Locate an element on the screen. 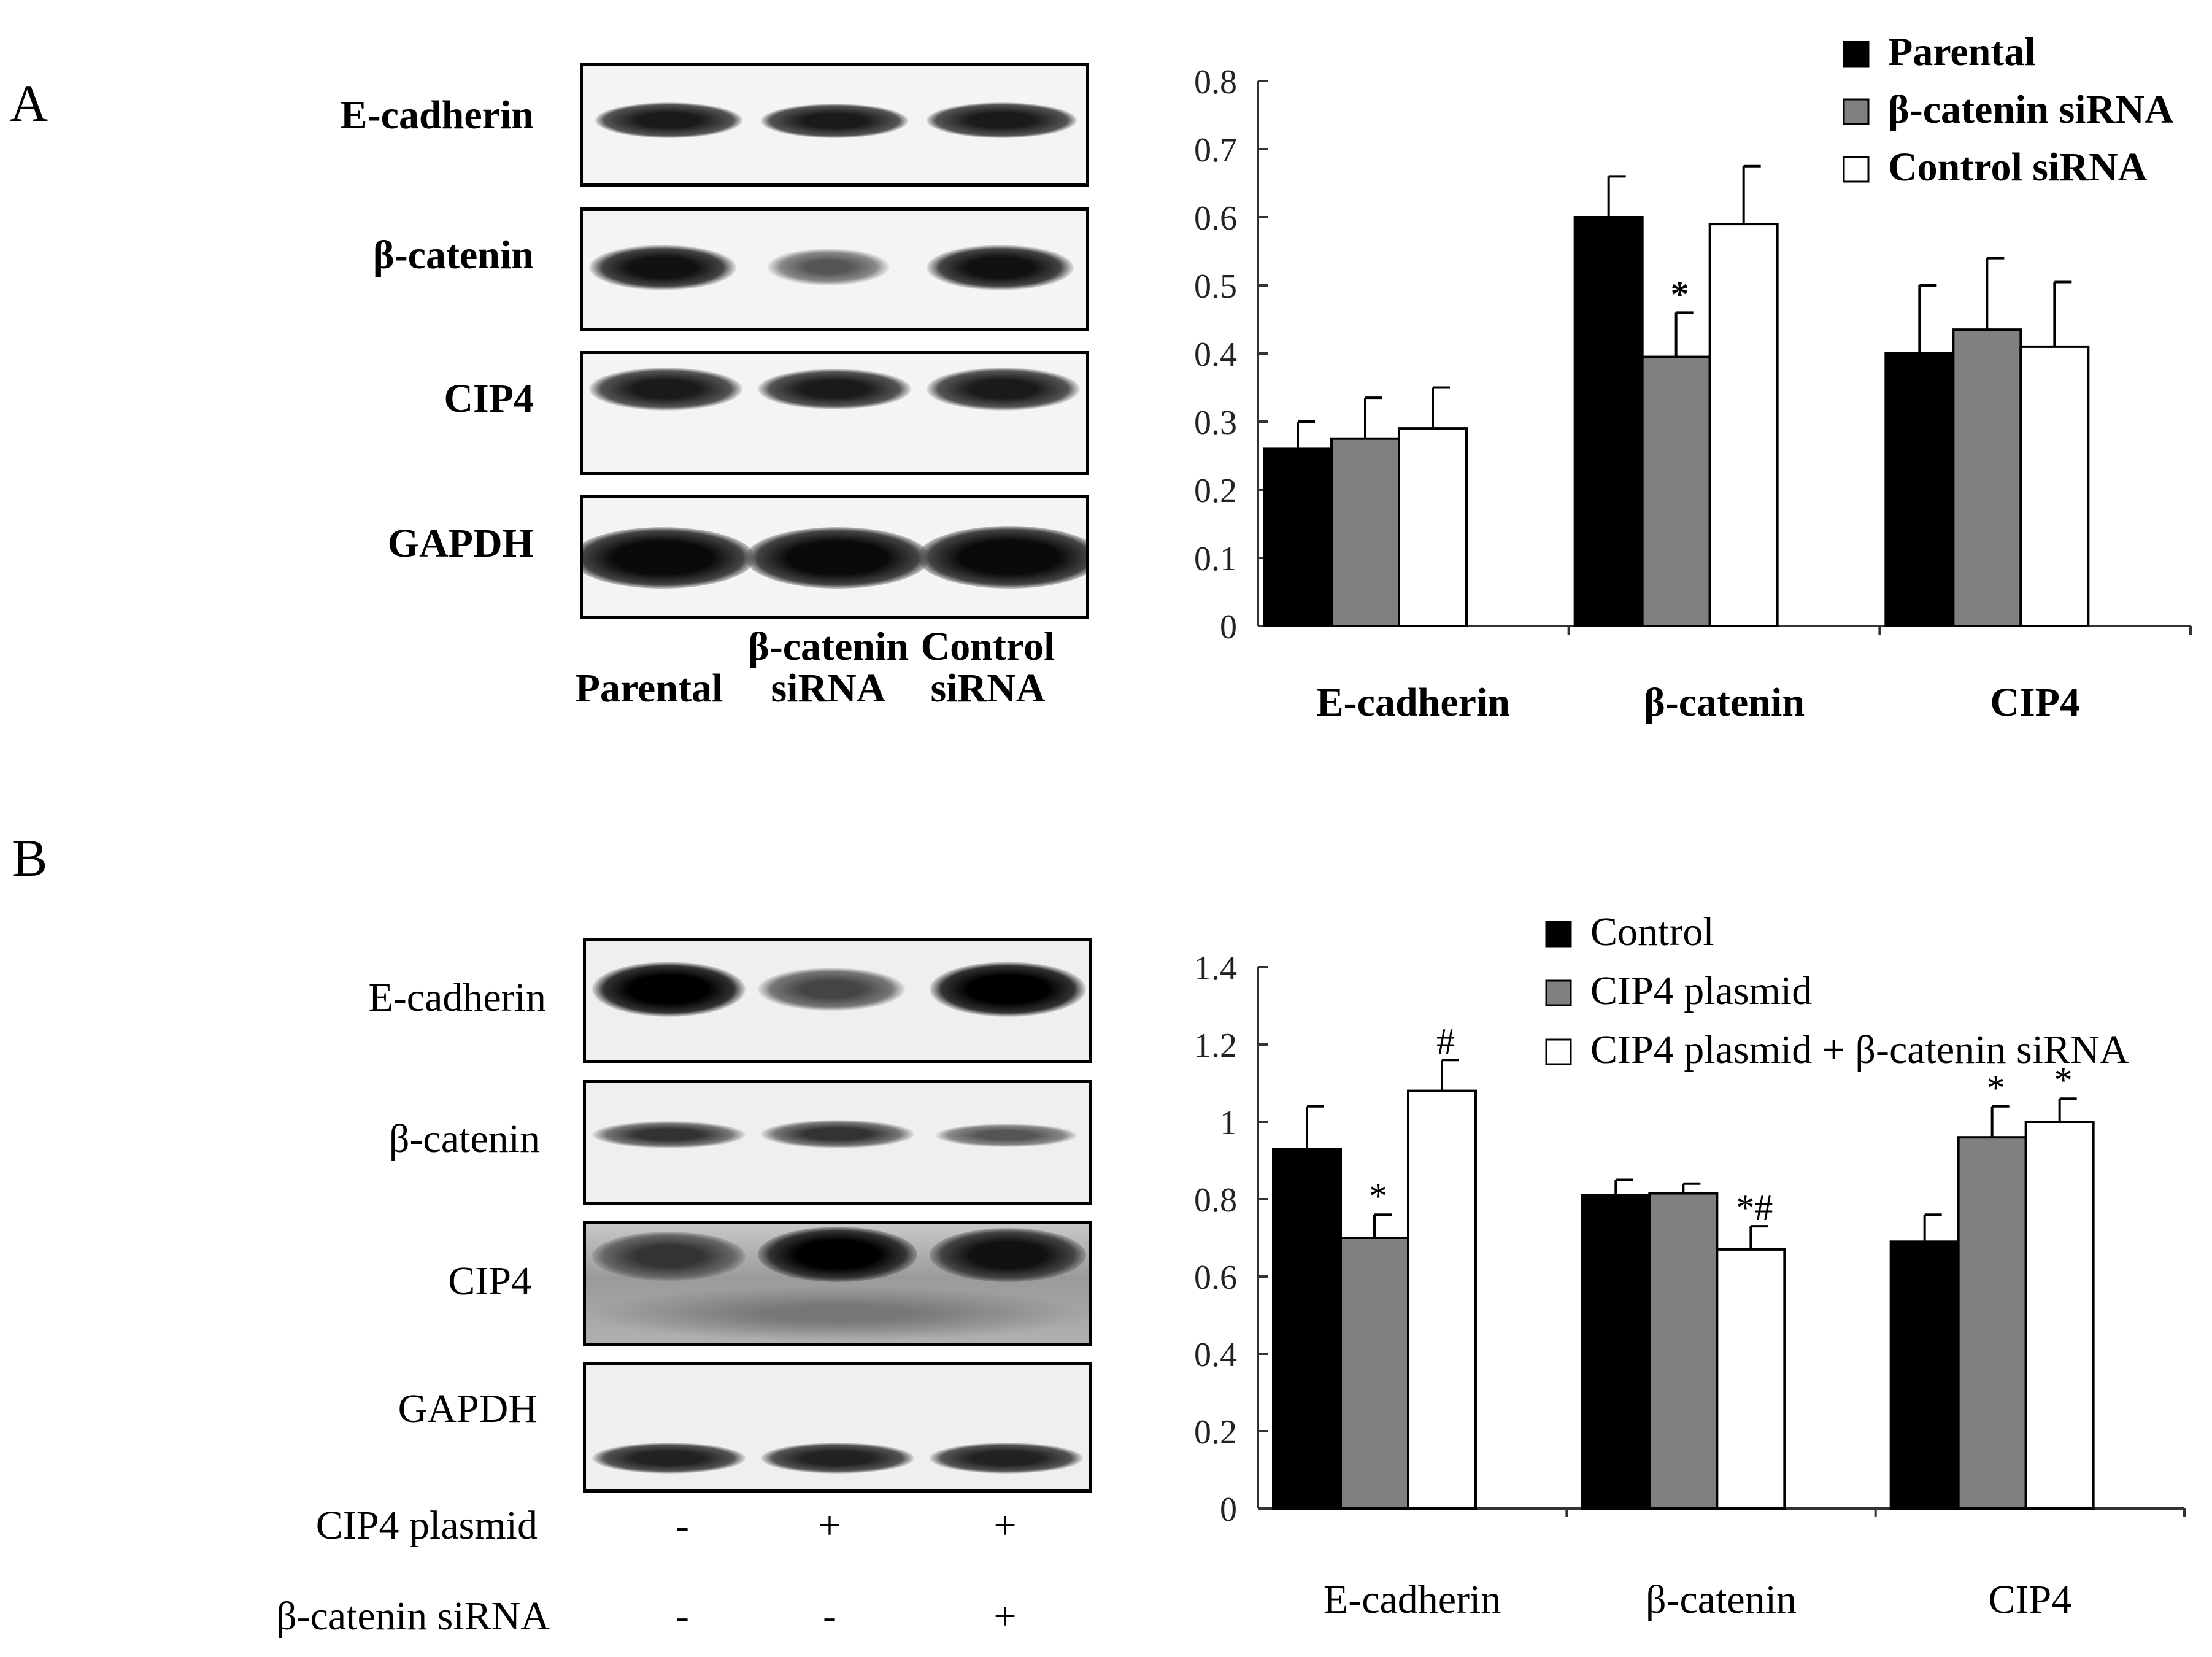  blot-label-beta-catenin-a: β-catenin is located at coordinates (453, 255).